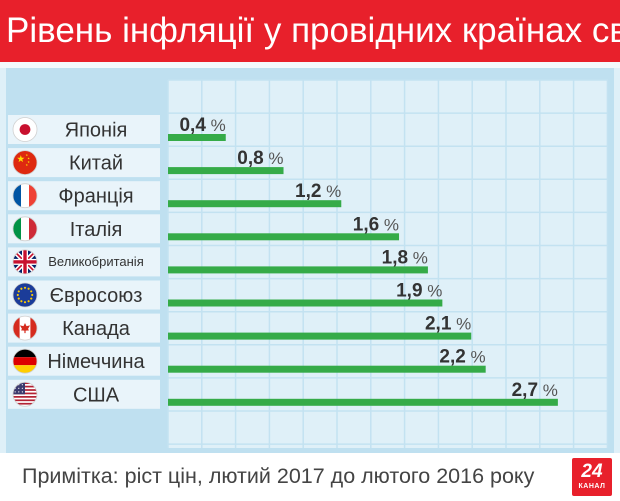 The width and height of the screenshot is (620, 501). What do you see at coordinates (96, 329) in the screenshot?
I see `country-label: Канада` at bounding box center [96, 329].